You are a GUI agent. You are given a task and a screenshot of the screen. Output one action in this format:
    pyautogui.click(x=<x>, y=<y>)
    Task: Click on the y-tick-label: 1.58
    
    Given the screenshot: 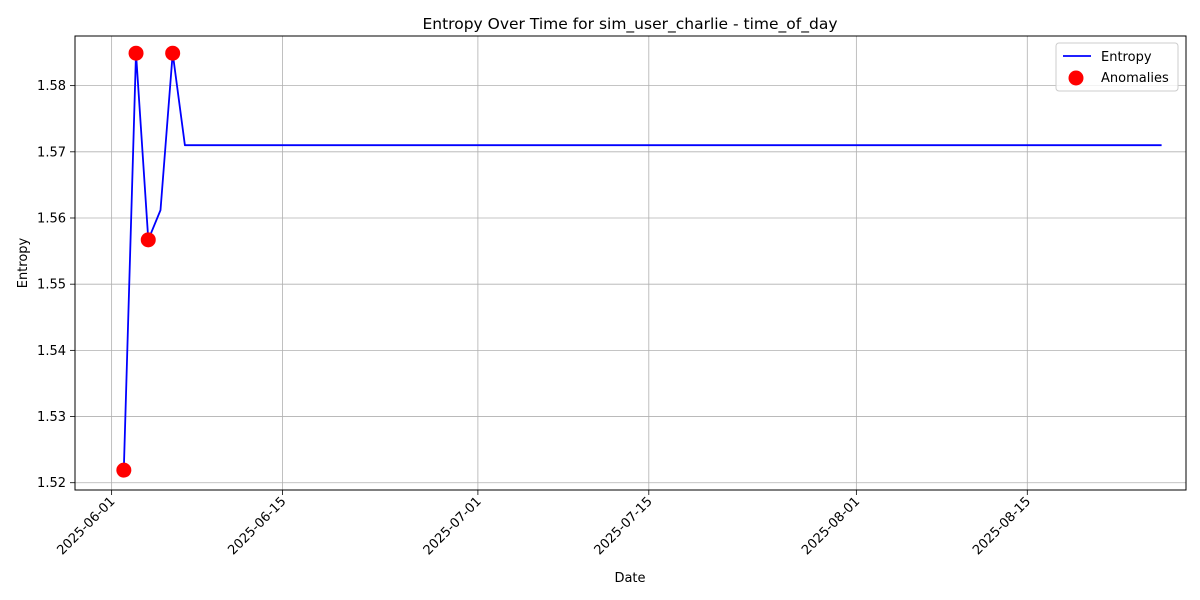 What is the action you would take?
    pyautogui.click(x=51, y=86)
    